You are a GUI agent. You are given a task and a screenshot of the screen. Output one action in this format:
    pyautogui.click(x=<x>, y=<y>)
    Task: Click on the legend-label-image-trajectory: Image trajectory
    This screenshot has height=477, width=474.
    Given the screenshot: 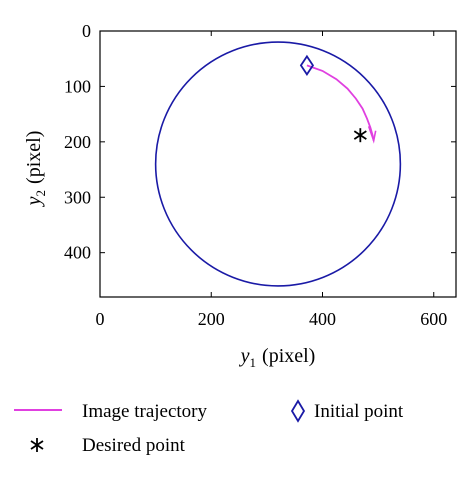 What is the action you would take?
    pyautogui.click(x=145, y=411)
    